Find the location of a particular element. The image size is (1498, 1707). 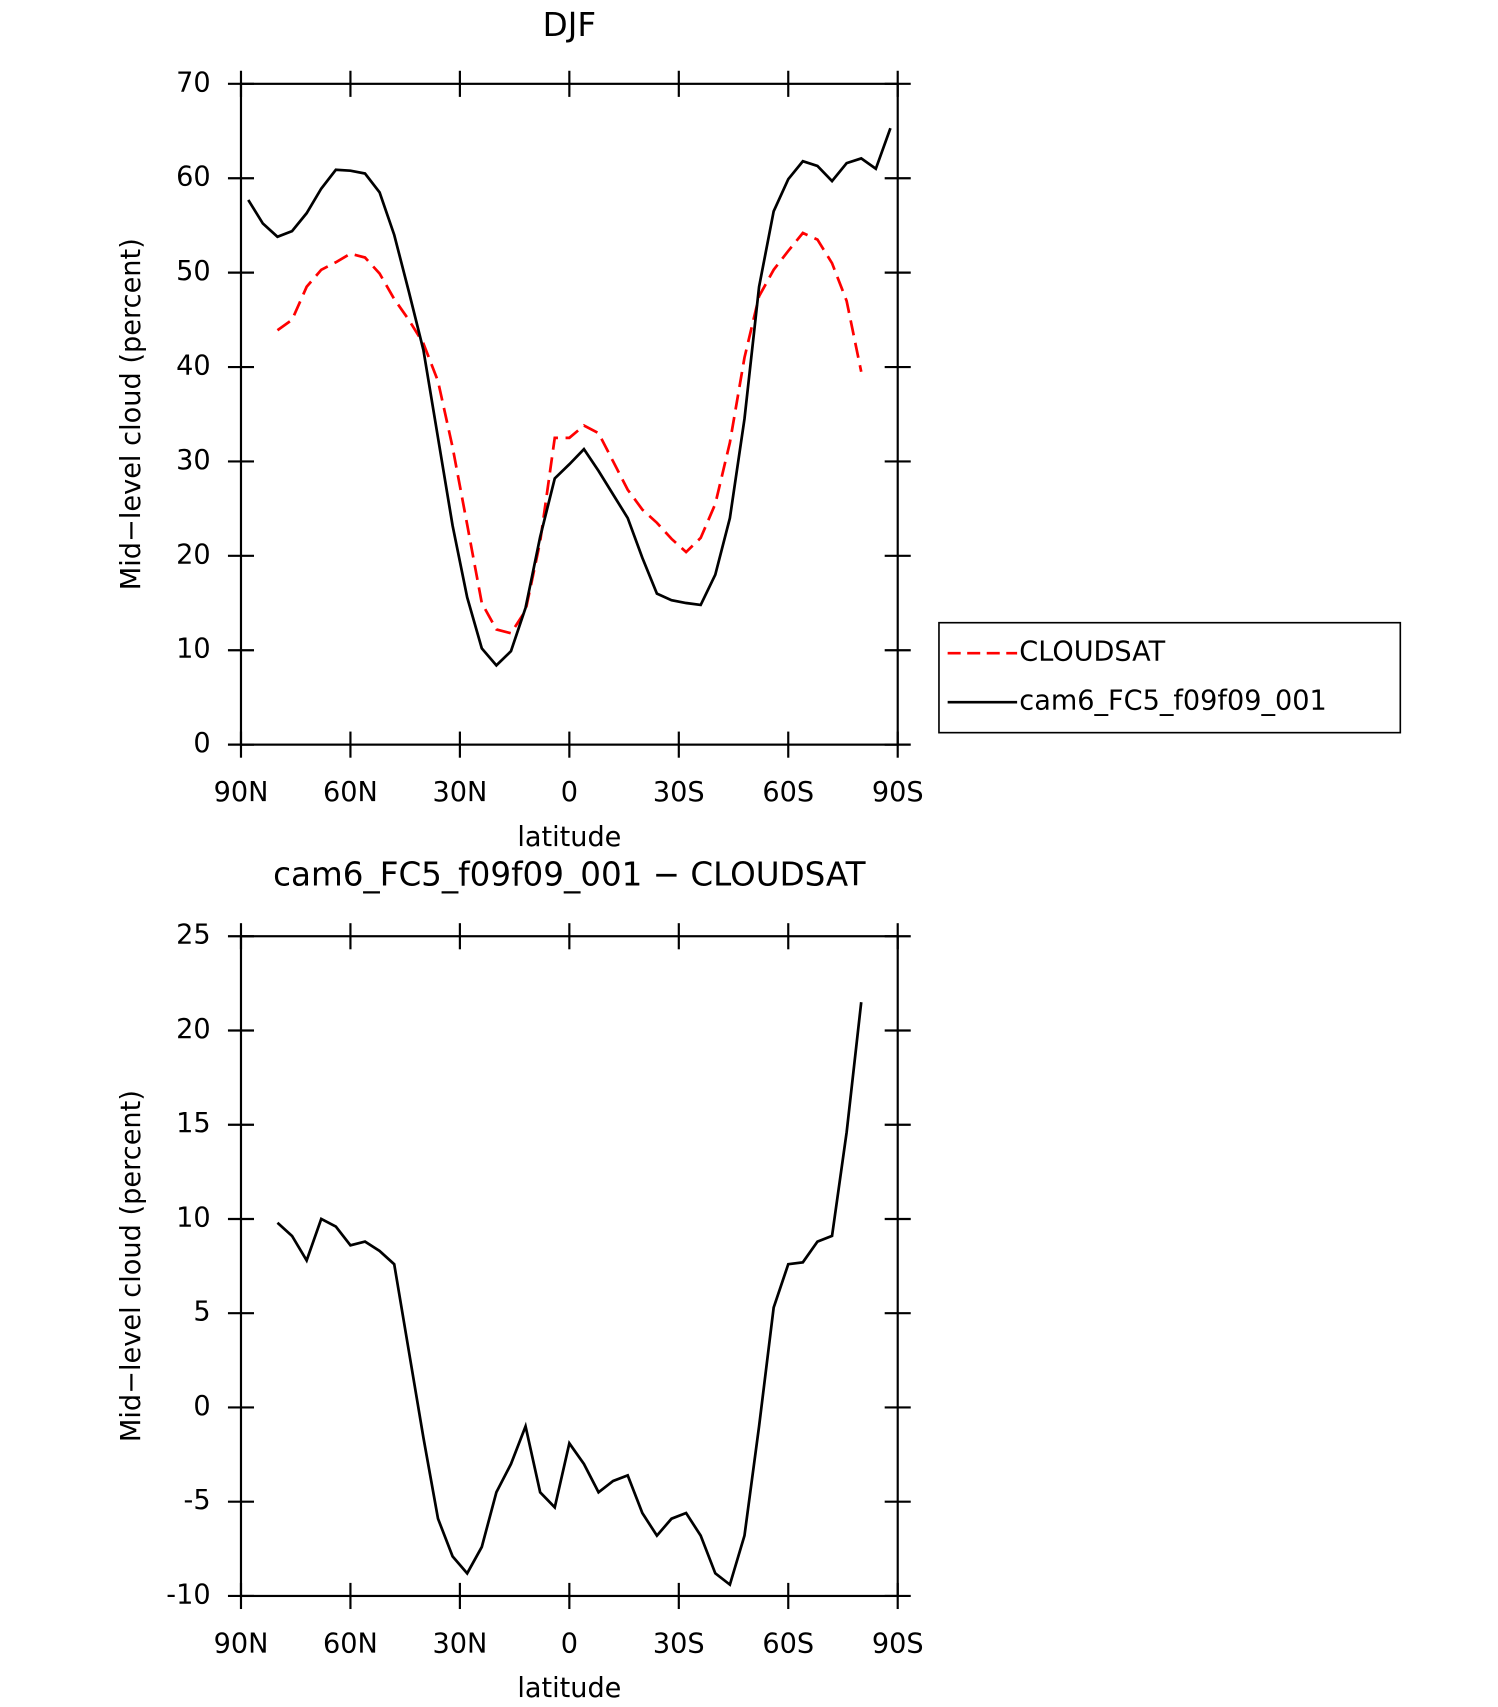

legend-box is located at coordinates (1170, 677).